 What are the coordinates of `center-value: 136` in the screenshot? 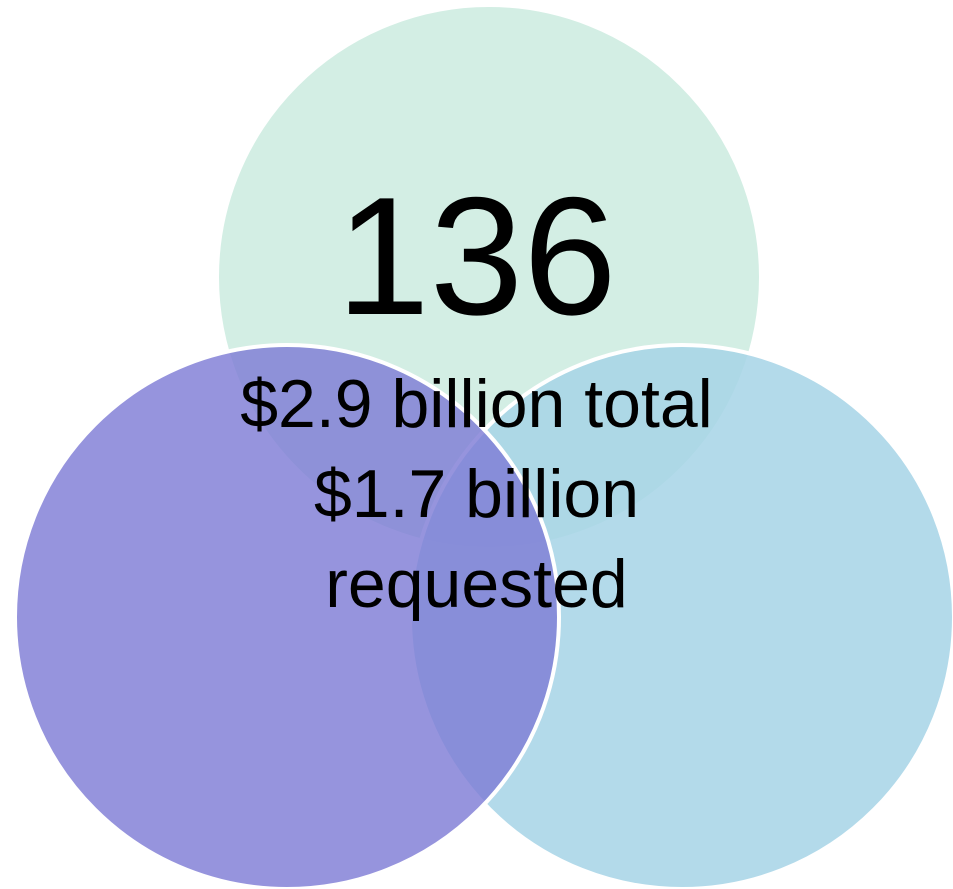 It's located at (476, 256).